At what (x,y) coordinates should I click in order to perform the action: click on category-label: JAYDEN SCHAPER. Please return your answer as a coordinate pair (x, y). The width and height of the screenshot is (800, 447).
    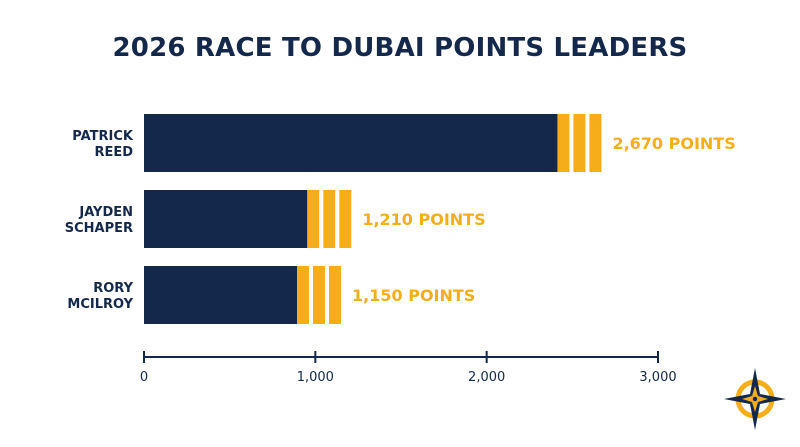
    Looking at the image, I should click on (99, 220).